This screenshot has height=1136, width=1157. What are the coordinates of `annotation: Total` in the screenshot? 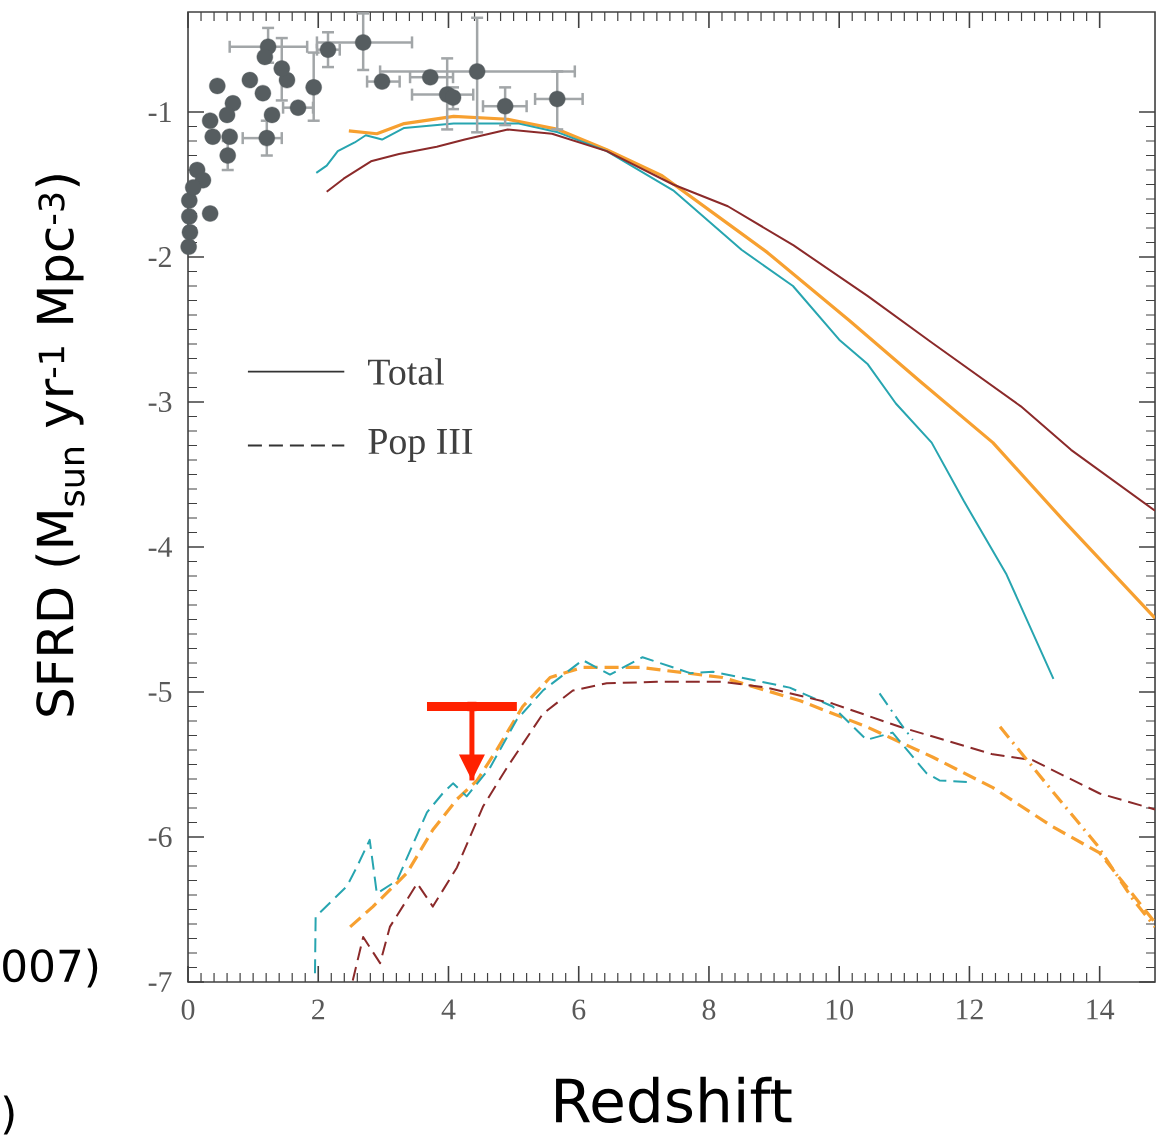 It's located at (406, 371).